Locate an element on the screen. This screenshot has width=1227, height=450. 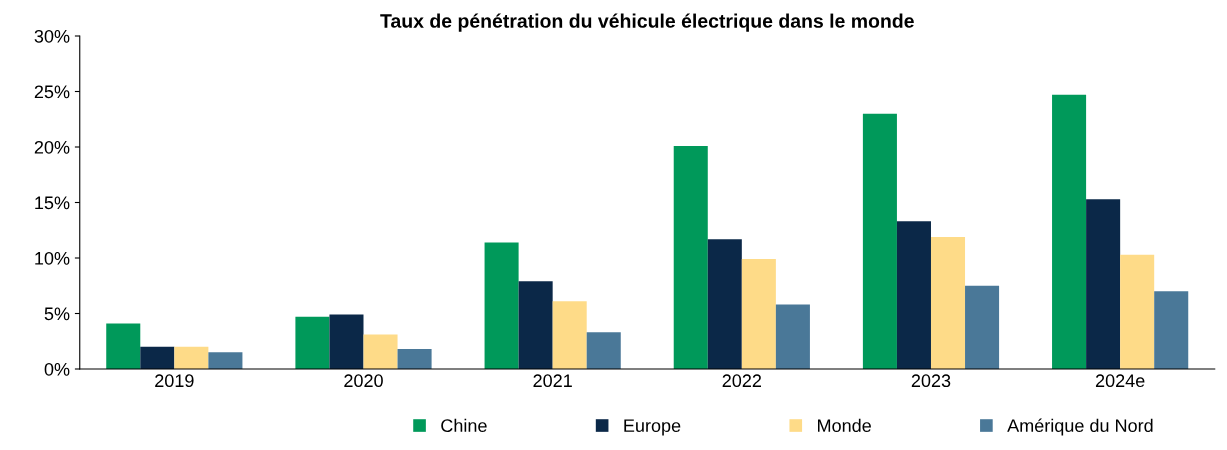
x-tick-label: 2019 is located at coordinates (174, 381).